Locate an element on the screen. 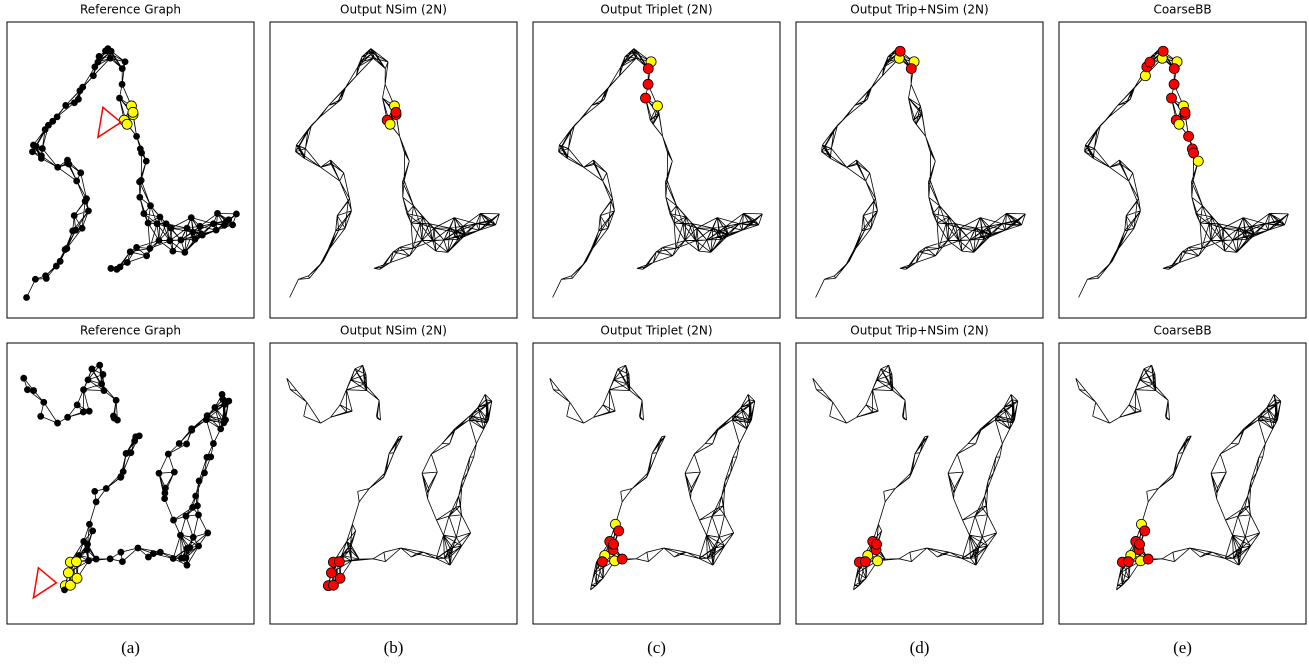 This screenshot has width=1309, height=669. panel-title: Output Triplet (2N) is located at coordinates (656, 10).